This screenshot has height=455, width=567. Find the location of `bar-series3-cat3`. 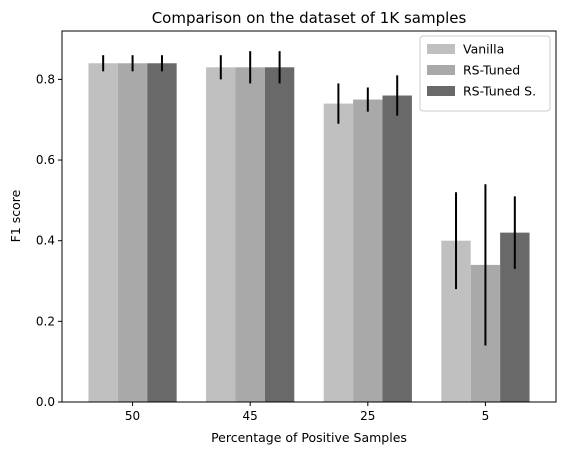

bar-series3-cat3 is located at coordinates (397, 249).